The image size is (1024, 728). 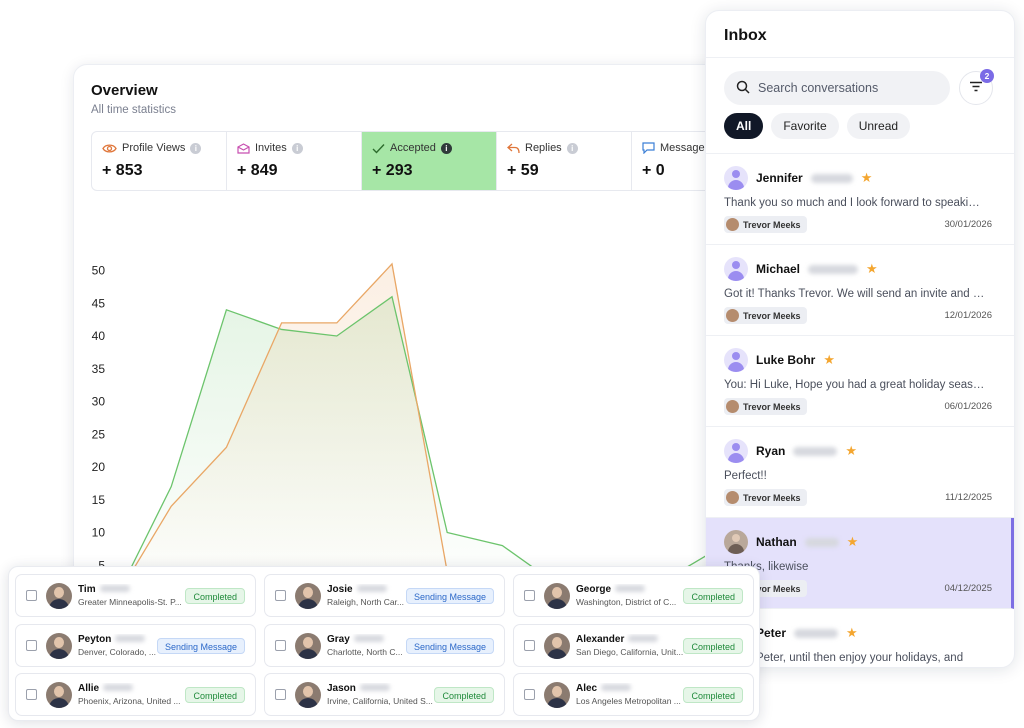 I want to click on conversation-name: Jennifer, so click(x=779, y=178).